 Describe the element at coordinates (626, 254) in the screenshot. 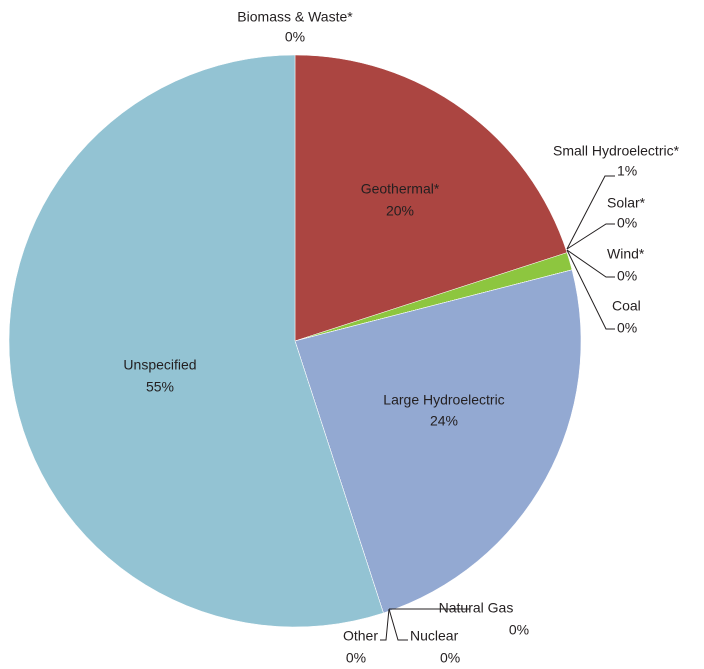

I see `slice-label: Wind*` at that location.